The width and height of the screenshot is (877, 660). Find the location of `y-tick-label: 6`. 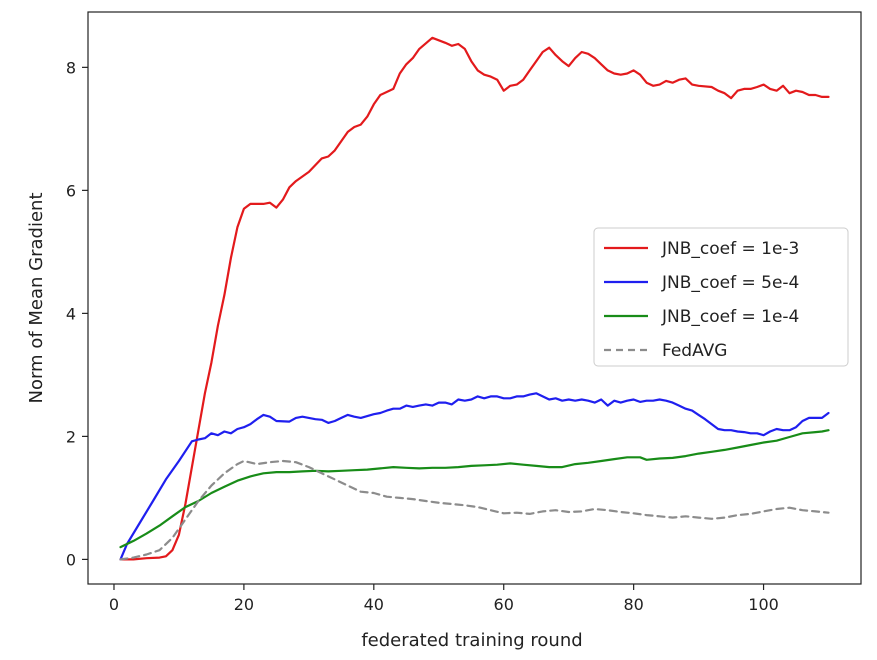

y-tick-label: 6 is located at coordinates (71, 190).